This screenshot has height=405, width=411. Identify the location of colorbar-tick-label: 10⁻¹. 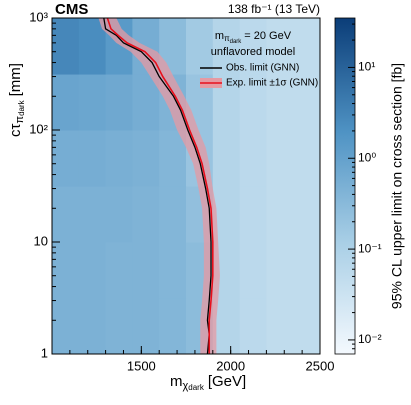
(370, 248).